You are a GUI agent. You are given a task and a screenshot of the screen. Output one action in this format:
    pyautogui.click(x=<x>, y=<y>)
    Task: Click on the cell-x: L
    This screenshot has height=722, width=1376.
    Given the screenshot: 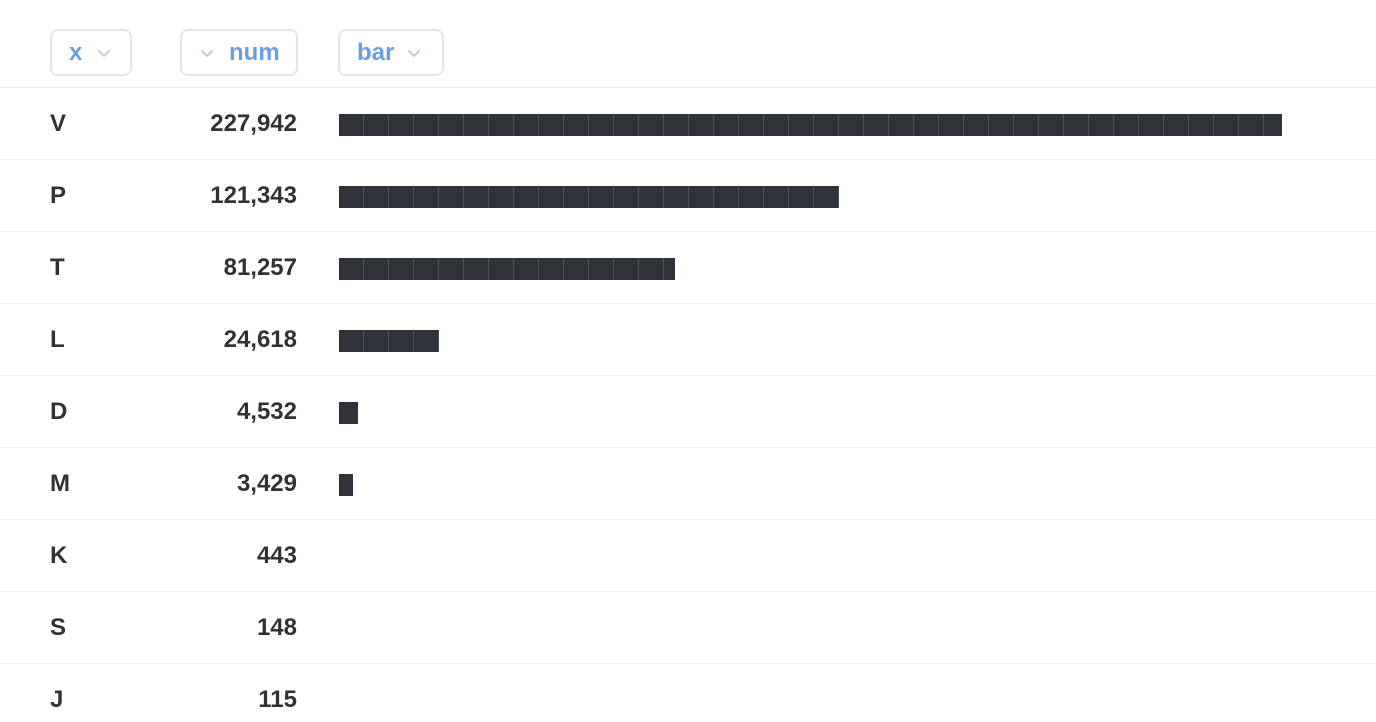 What is the action you would take?
    pyautogui.click(x=57, y=339)
    